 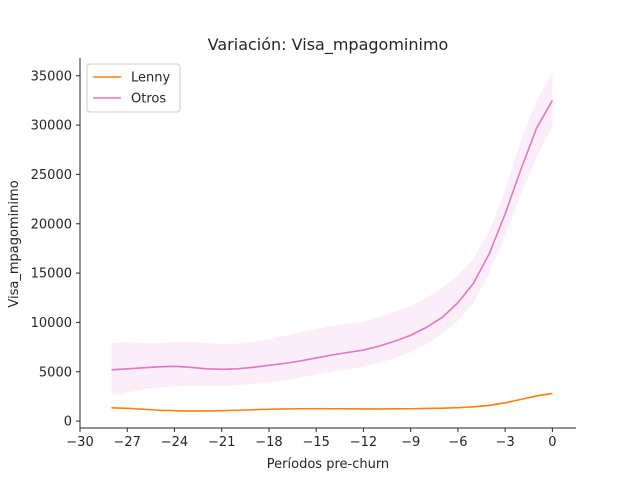 What do you see at coordinates (51, 76) in the screenshot?
I see `y-tick-label: 35000` at bounding box center [51, 76].